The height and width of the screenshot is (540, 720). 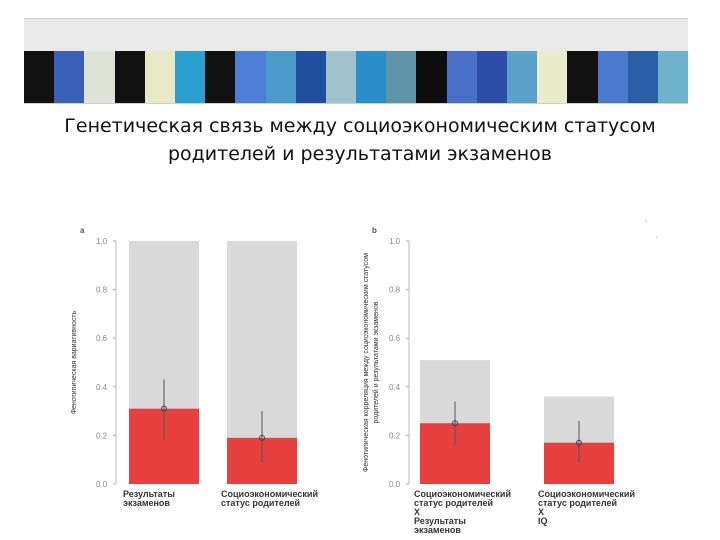 I want to click on chart-a-category-label: Социоэкономический, so click(x=269, y=494).